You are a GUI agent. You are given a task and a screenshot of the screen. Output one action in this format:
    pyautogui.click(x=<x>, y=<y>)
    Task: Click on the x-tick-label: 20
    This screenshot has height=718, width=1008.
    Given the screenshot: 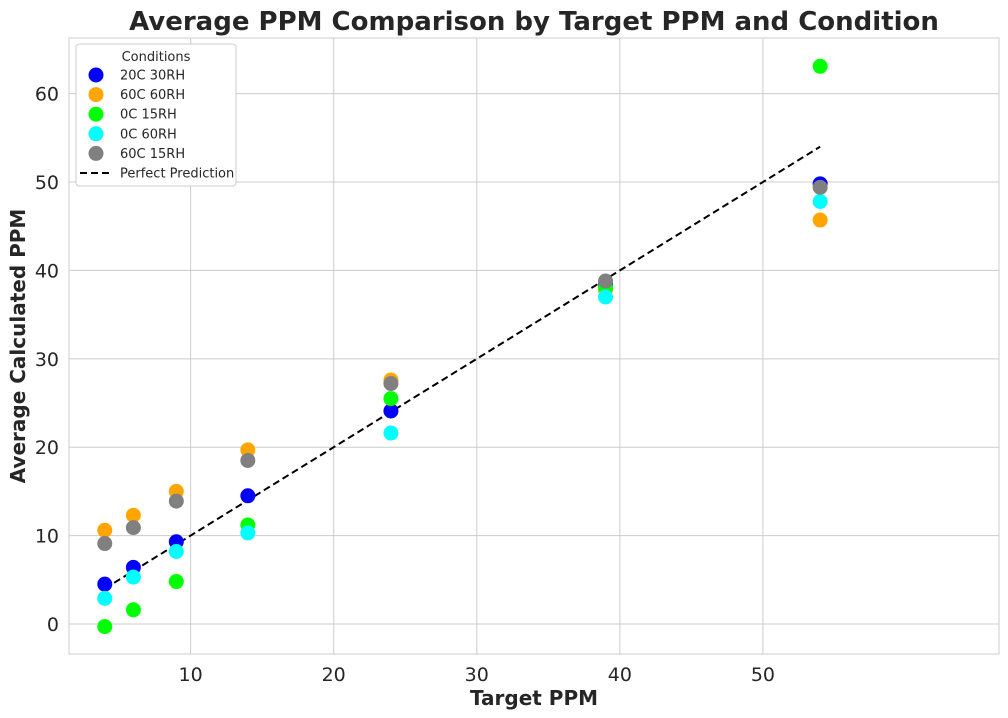 What is the action you would take?
    pyautogui.click(x=334, y=675)
    